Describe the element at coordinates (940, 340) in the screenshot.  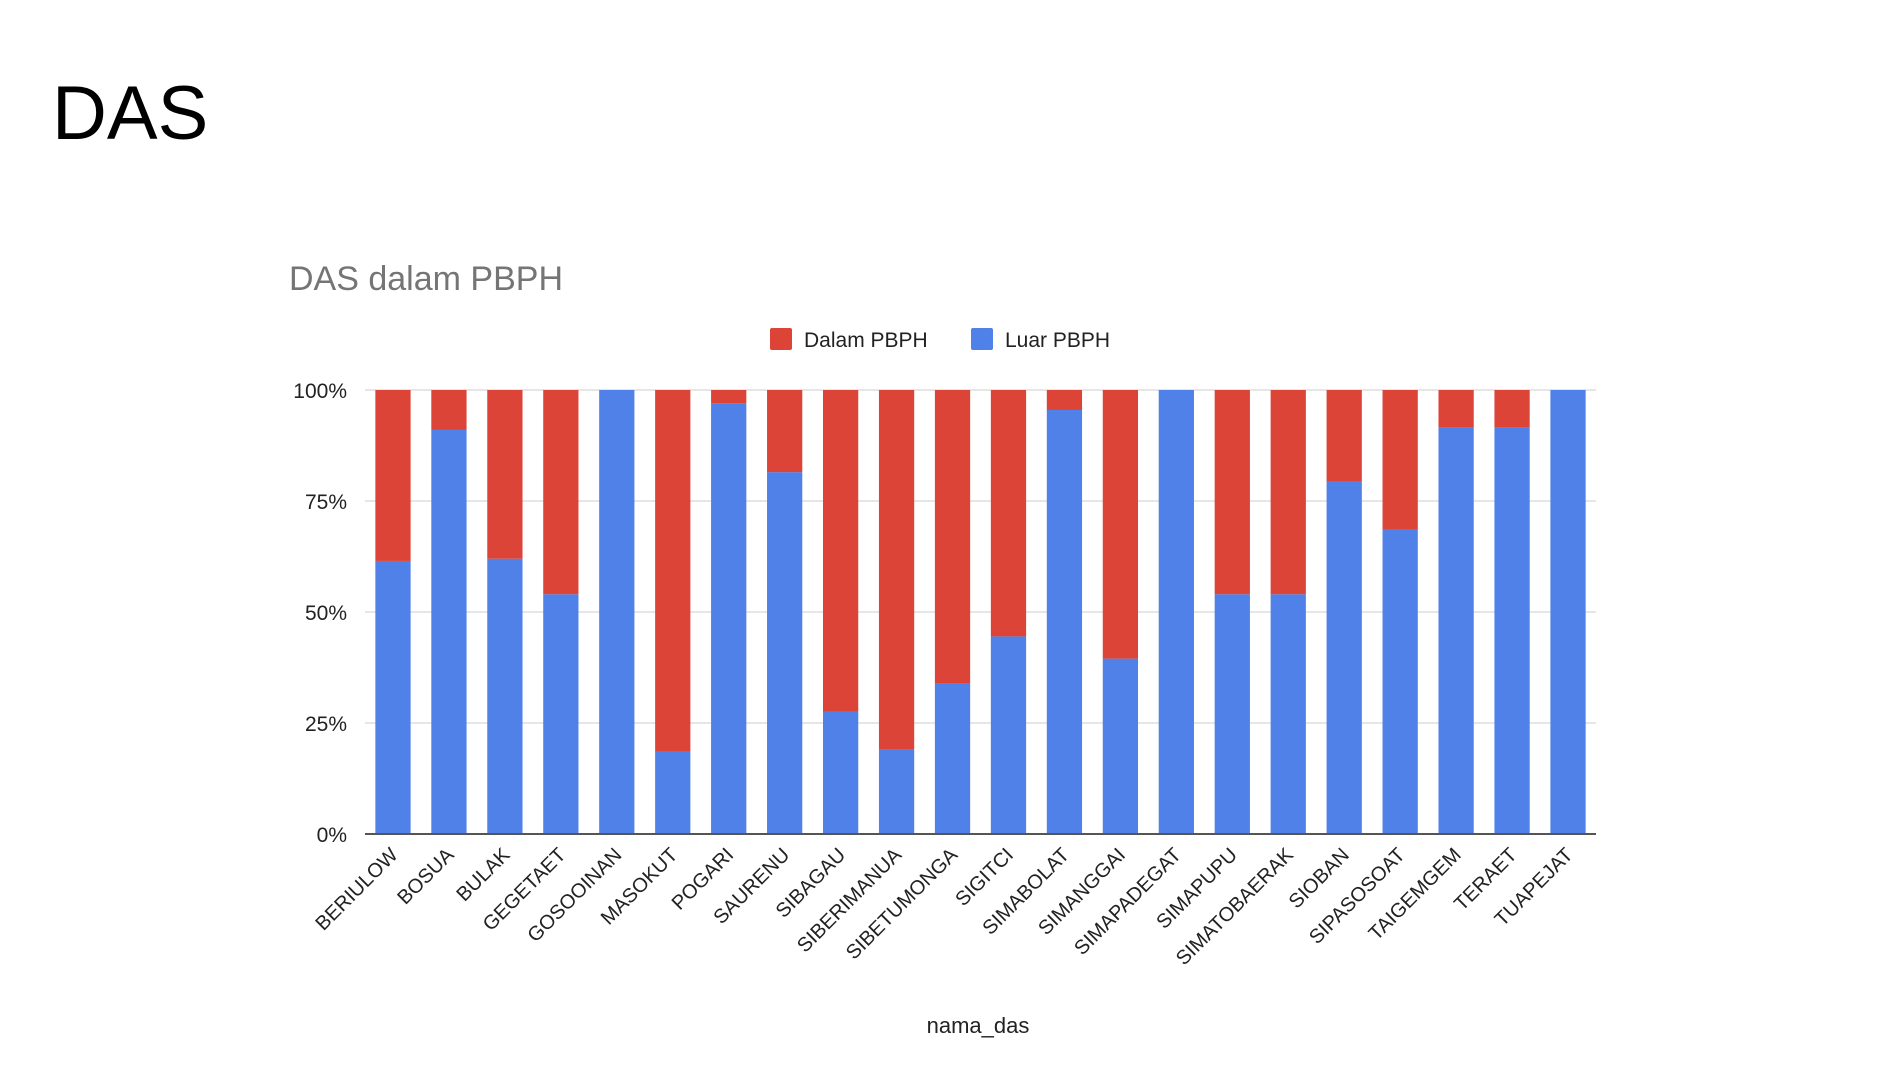
I see `legend: Dalam PBPH Luar PBPH` at that location.